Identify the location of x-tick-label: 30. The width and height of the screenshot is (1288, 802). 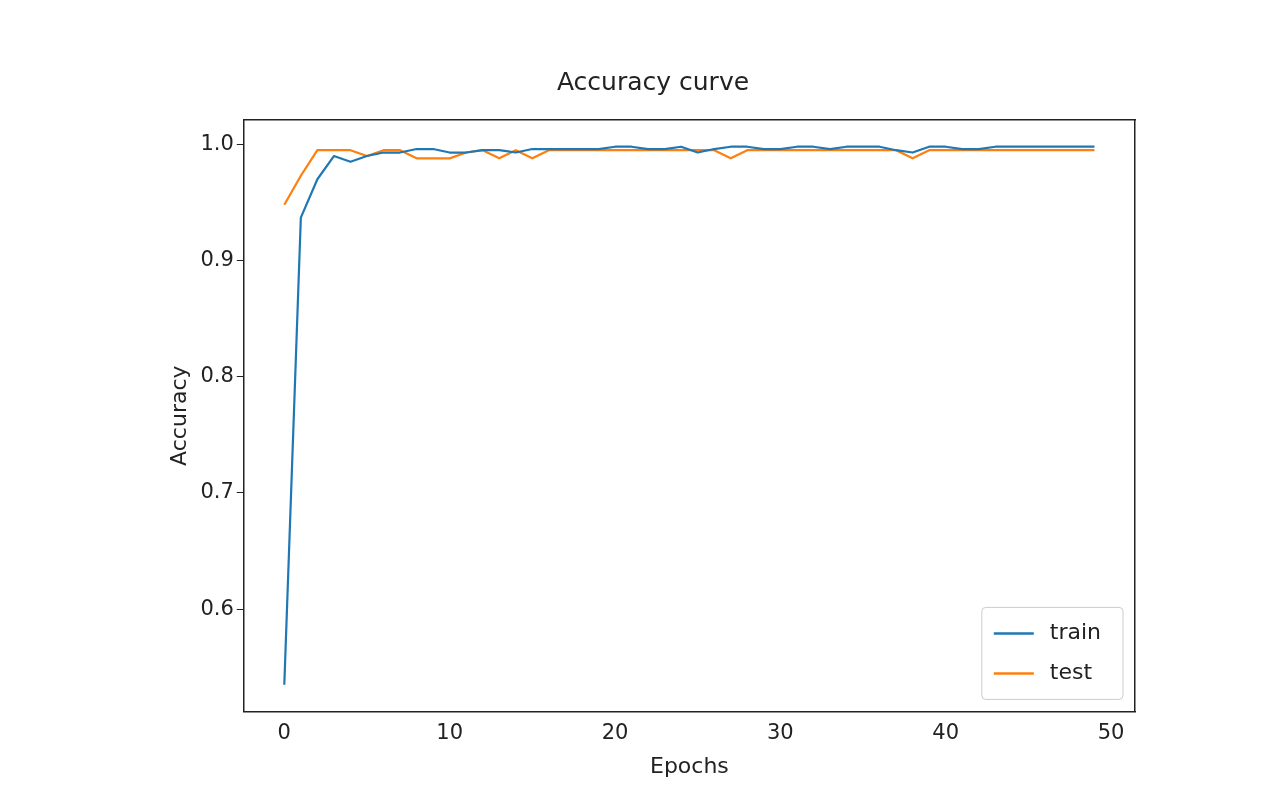
(780, 732).